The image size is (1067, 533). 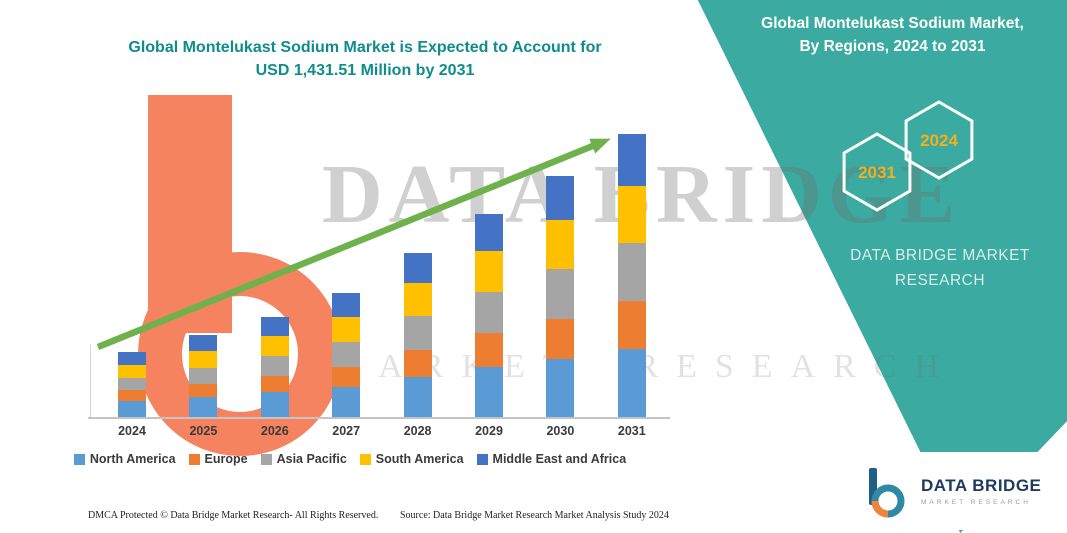 I want to click on hexagon-2024, so click(x=939, y=140).